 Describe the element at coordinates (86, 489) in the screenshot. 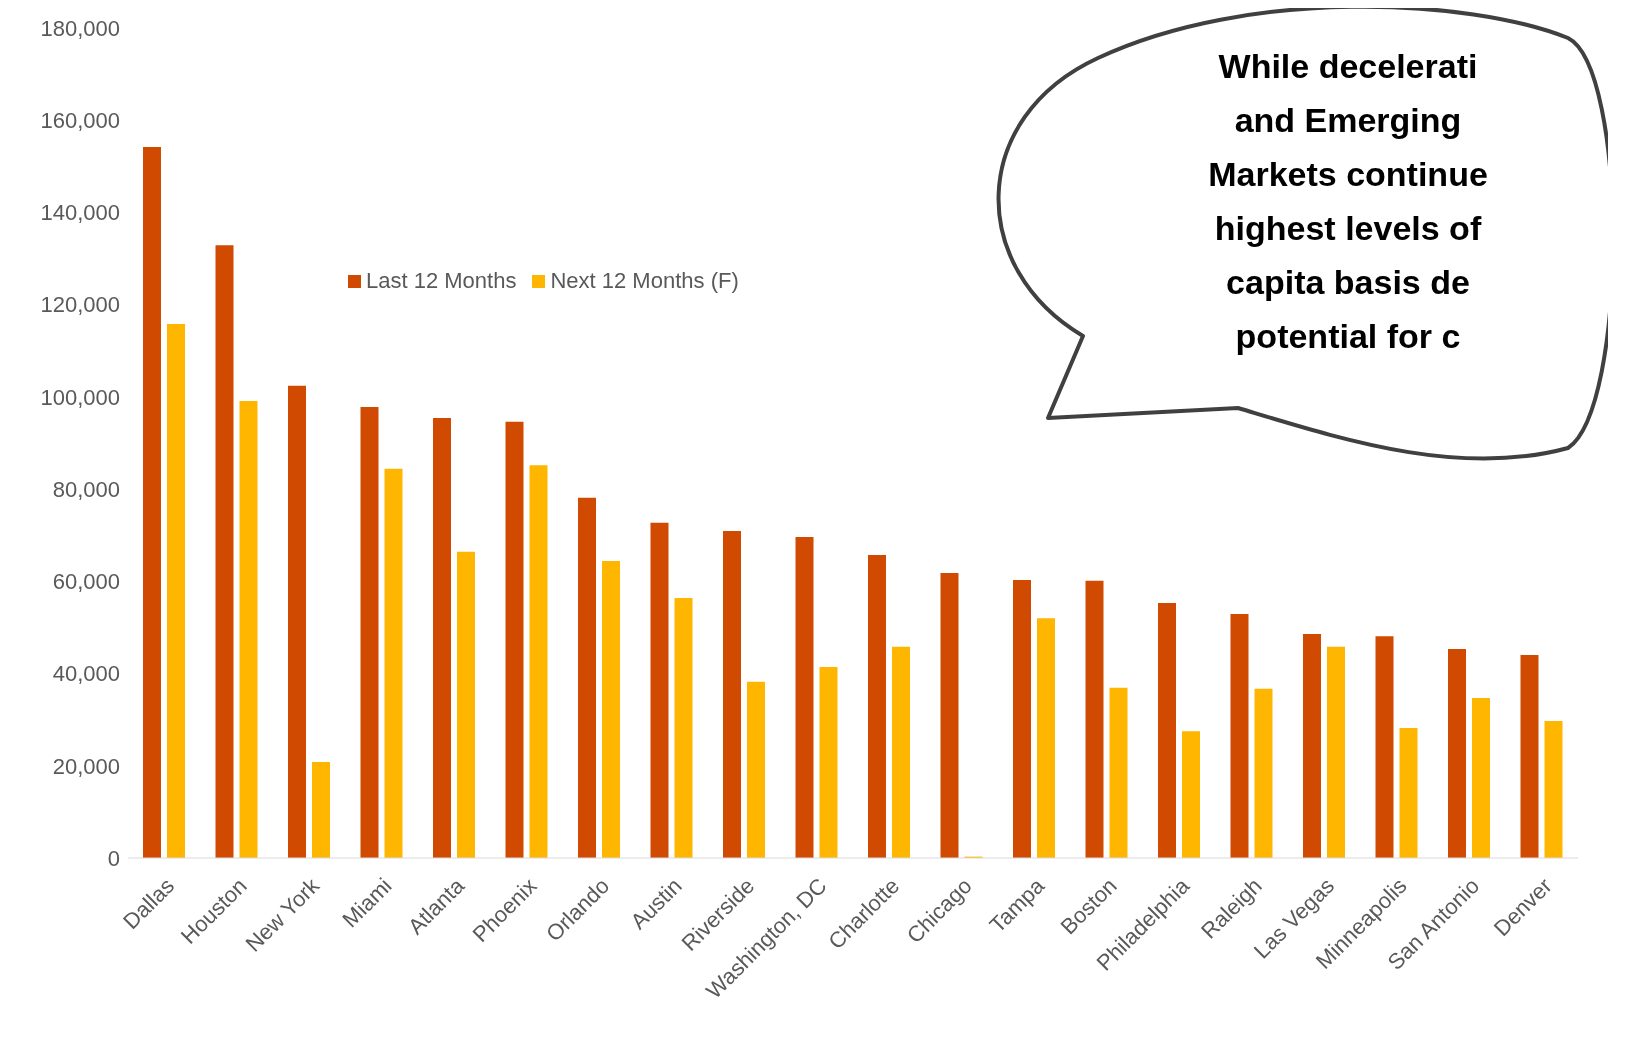

I see `y-tick-label: 80,000` at that location.